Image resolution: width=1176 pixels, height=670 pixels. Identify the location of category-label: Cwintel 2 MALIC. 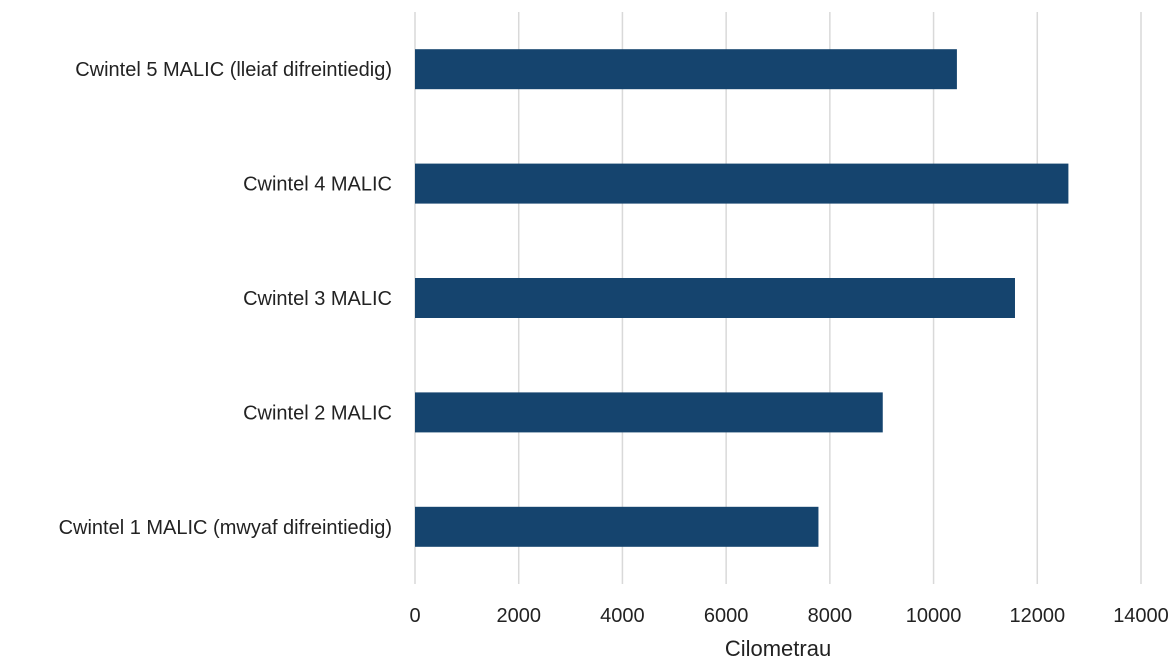
(317, 413).